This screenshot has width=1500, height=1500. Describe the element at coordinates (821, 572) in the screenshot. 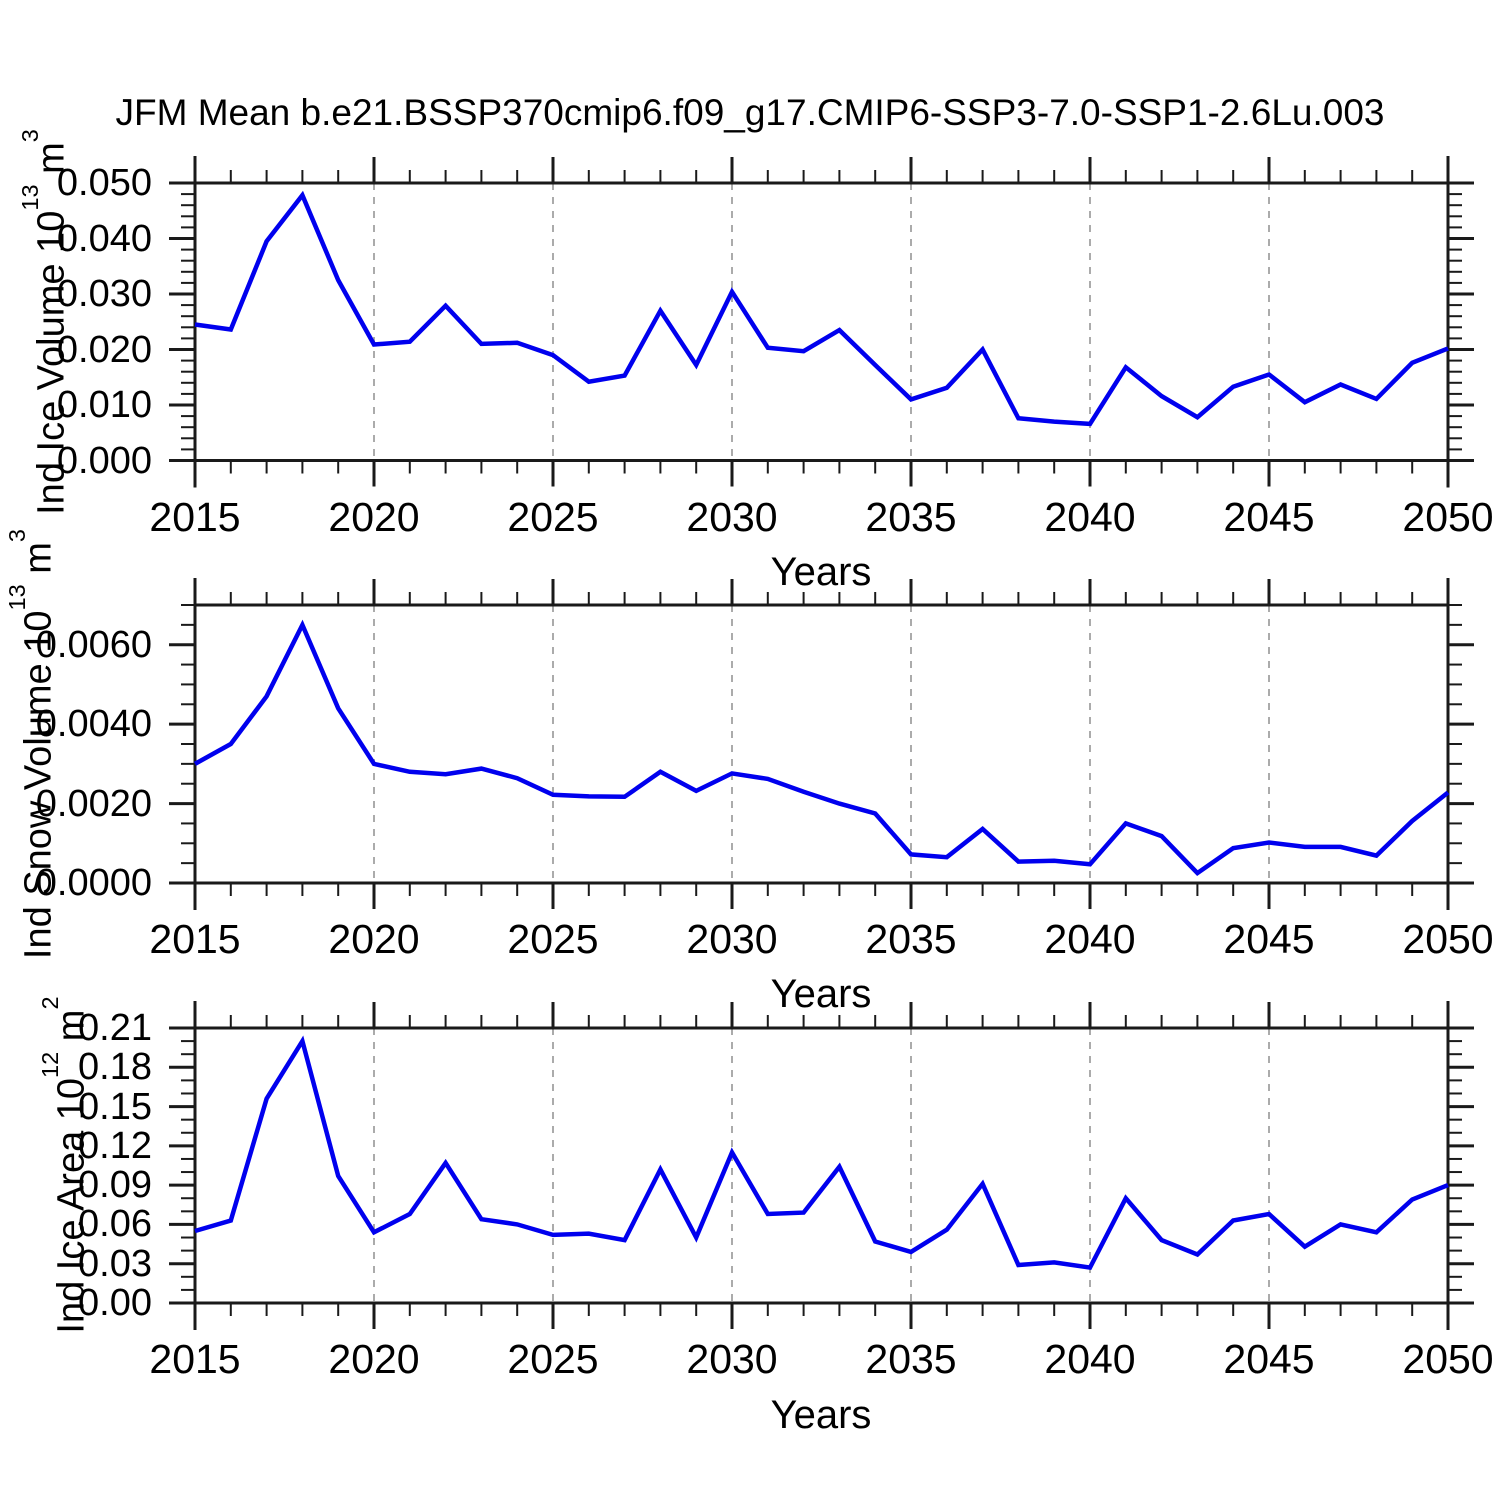

I see `x-axis-label-chart1: Years` at that location.